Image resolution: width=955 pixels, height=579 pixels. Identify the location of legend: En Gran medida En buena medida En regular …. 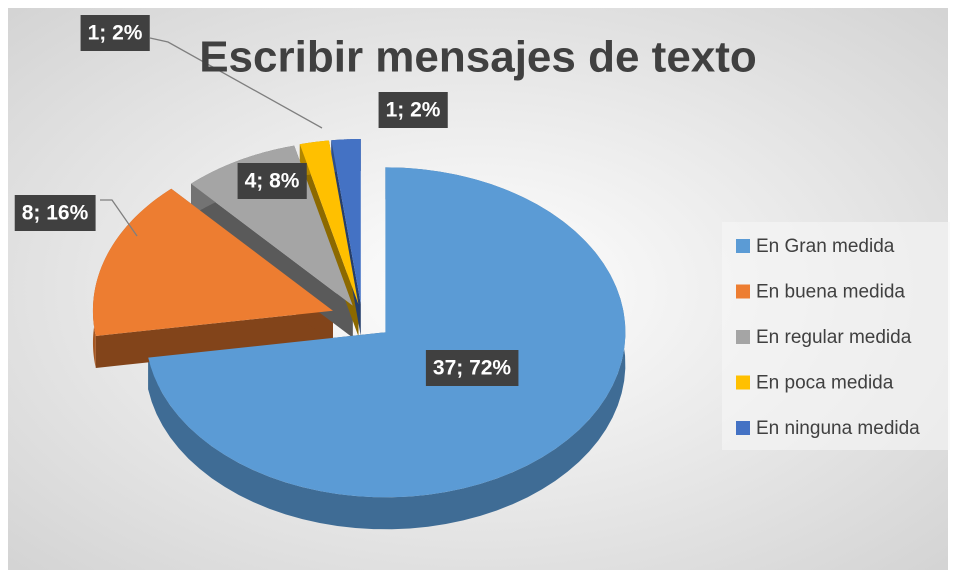
(828, 337).